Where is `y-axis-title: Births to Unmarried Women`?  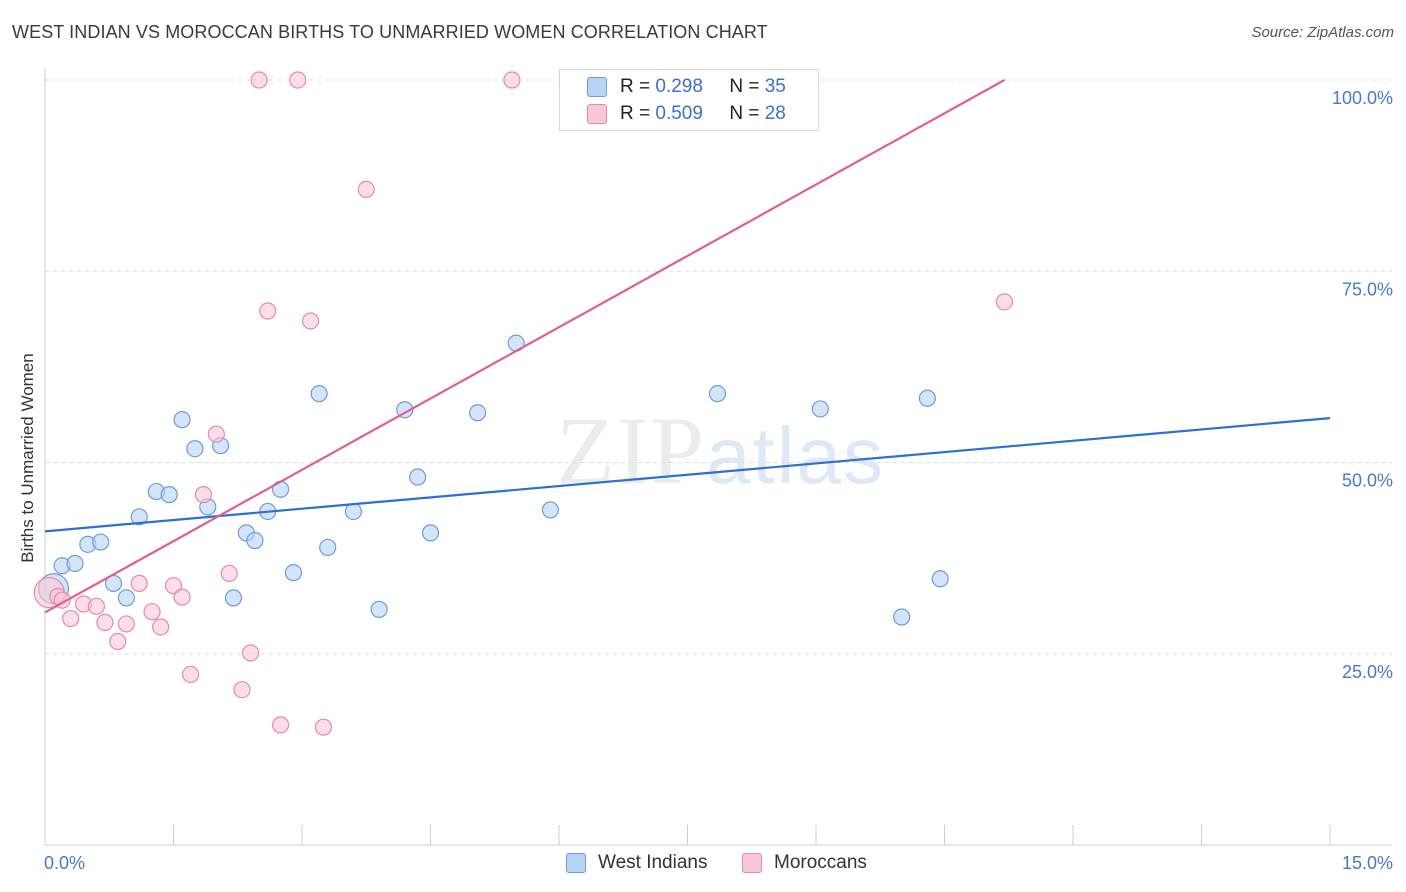
y-axis-title: Births to Unmarried Women is located at coordinates (27, 457).